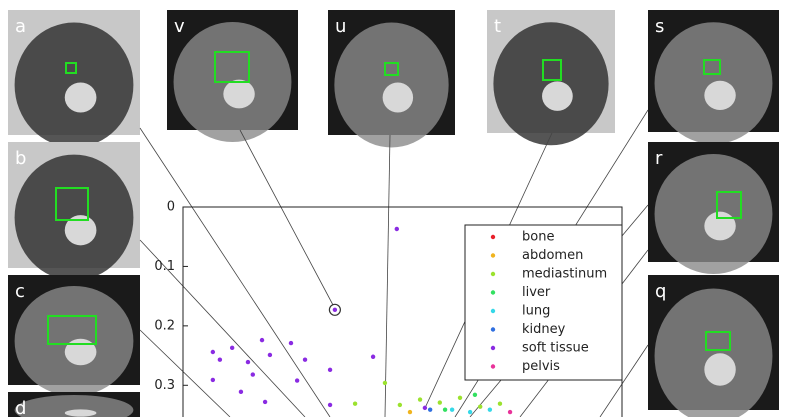 The height and width of the screenshot is (417, 789). I want to click on y-tick-label: 0.2, so click(164, 325).